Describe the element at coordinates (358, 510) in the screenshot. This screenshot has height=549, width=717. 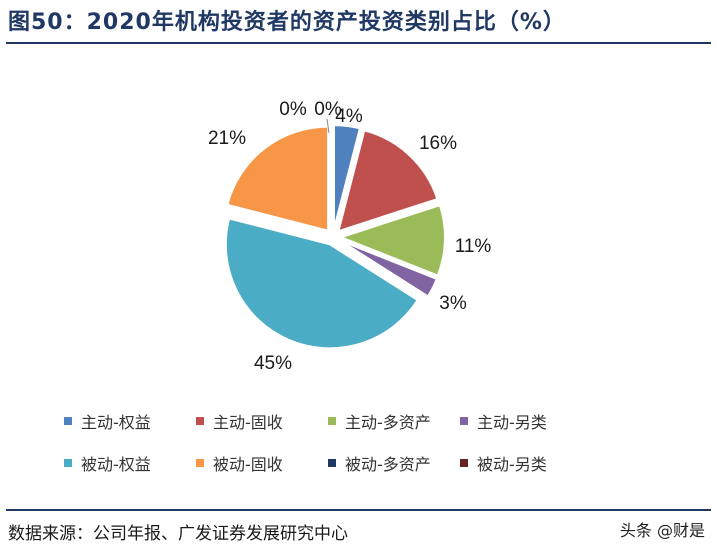
I see `footer-divider` at that location.